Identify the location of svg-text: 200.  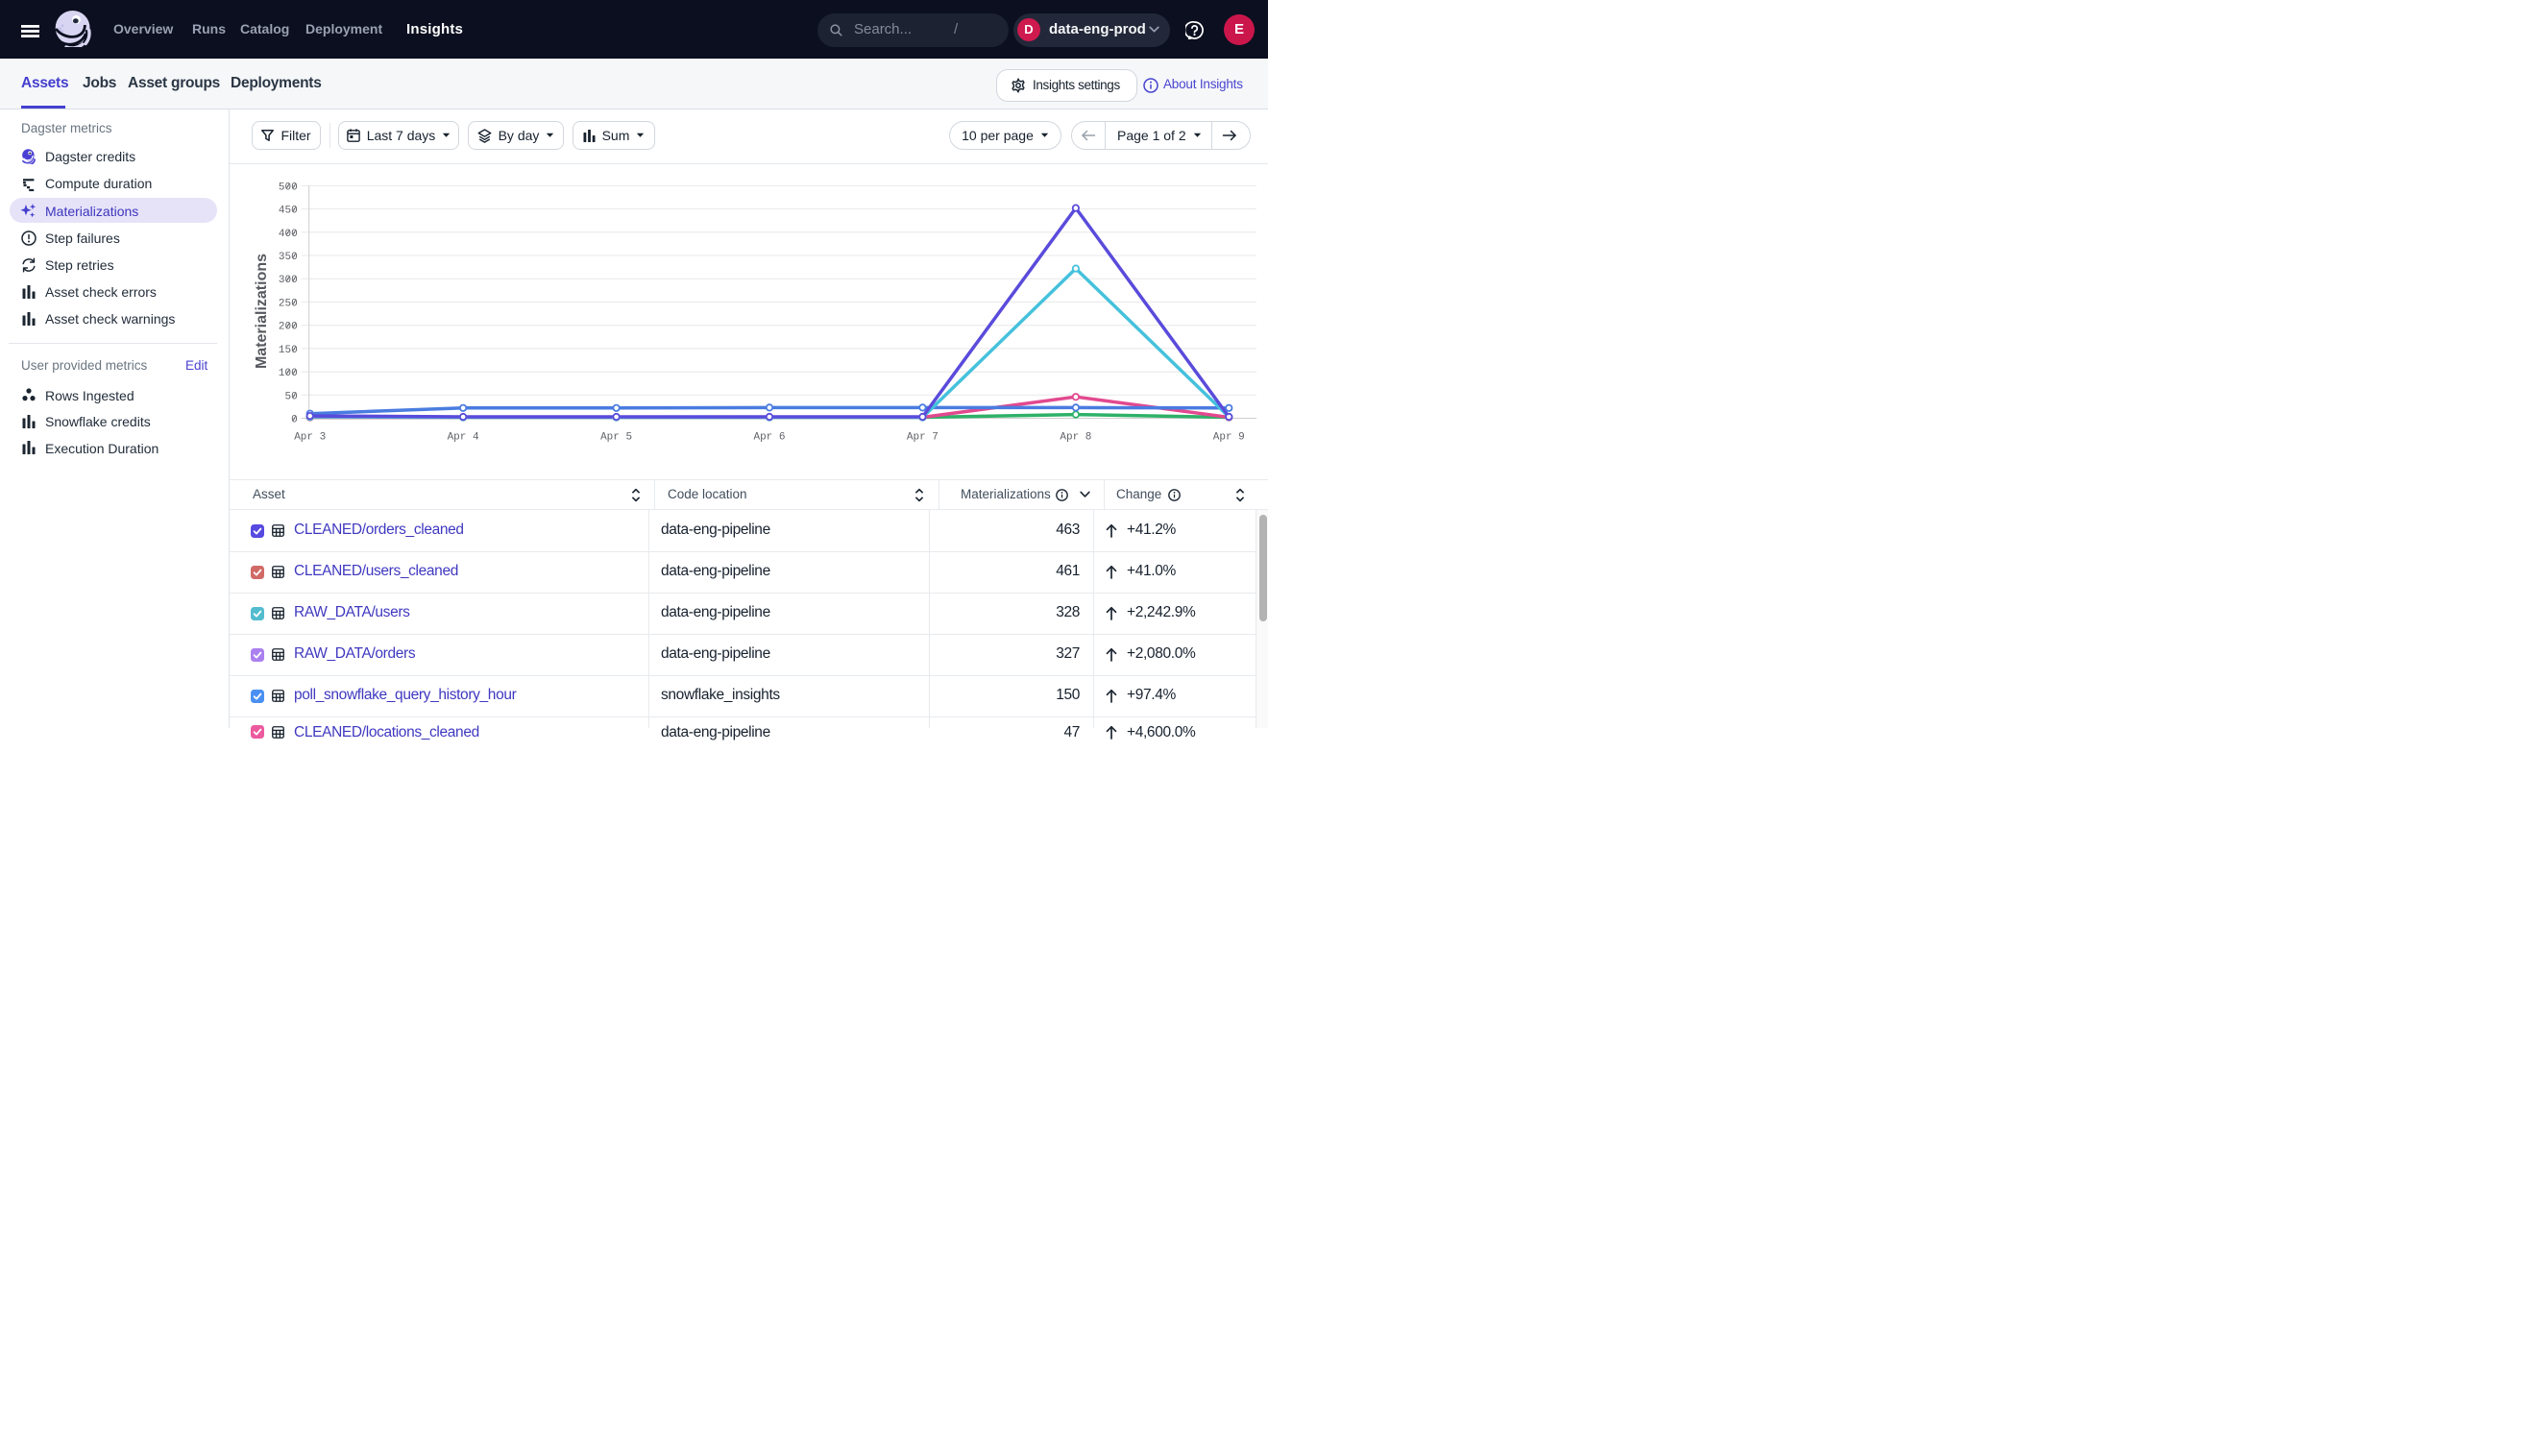
(288, 327).